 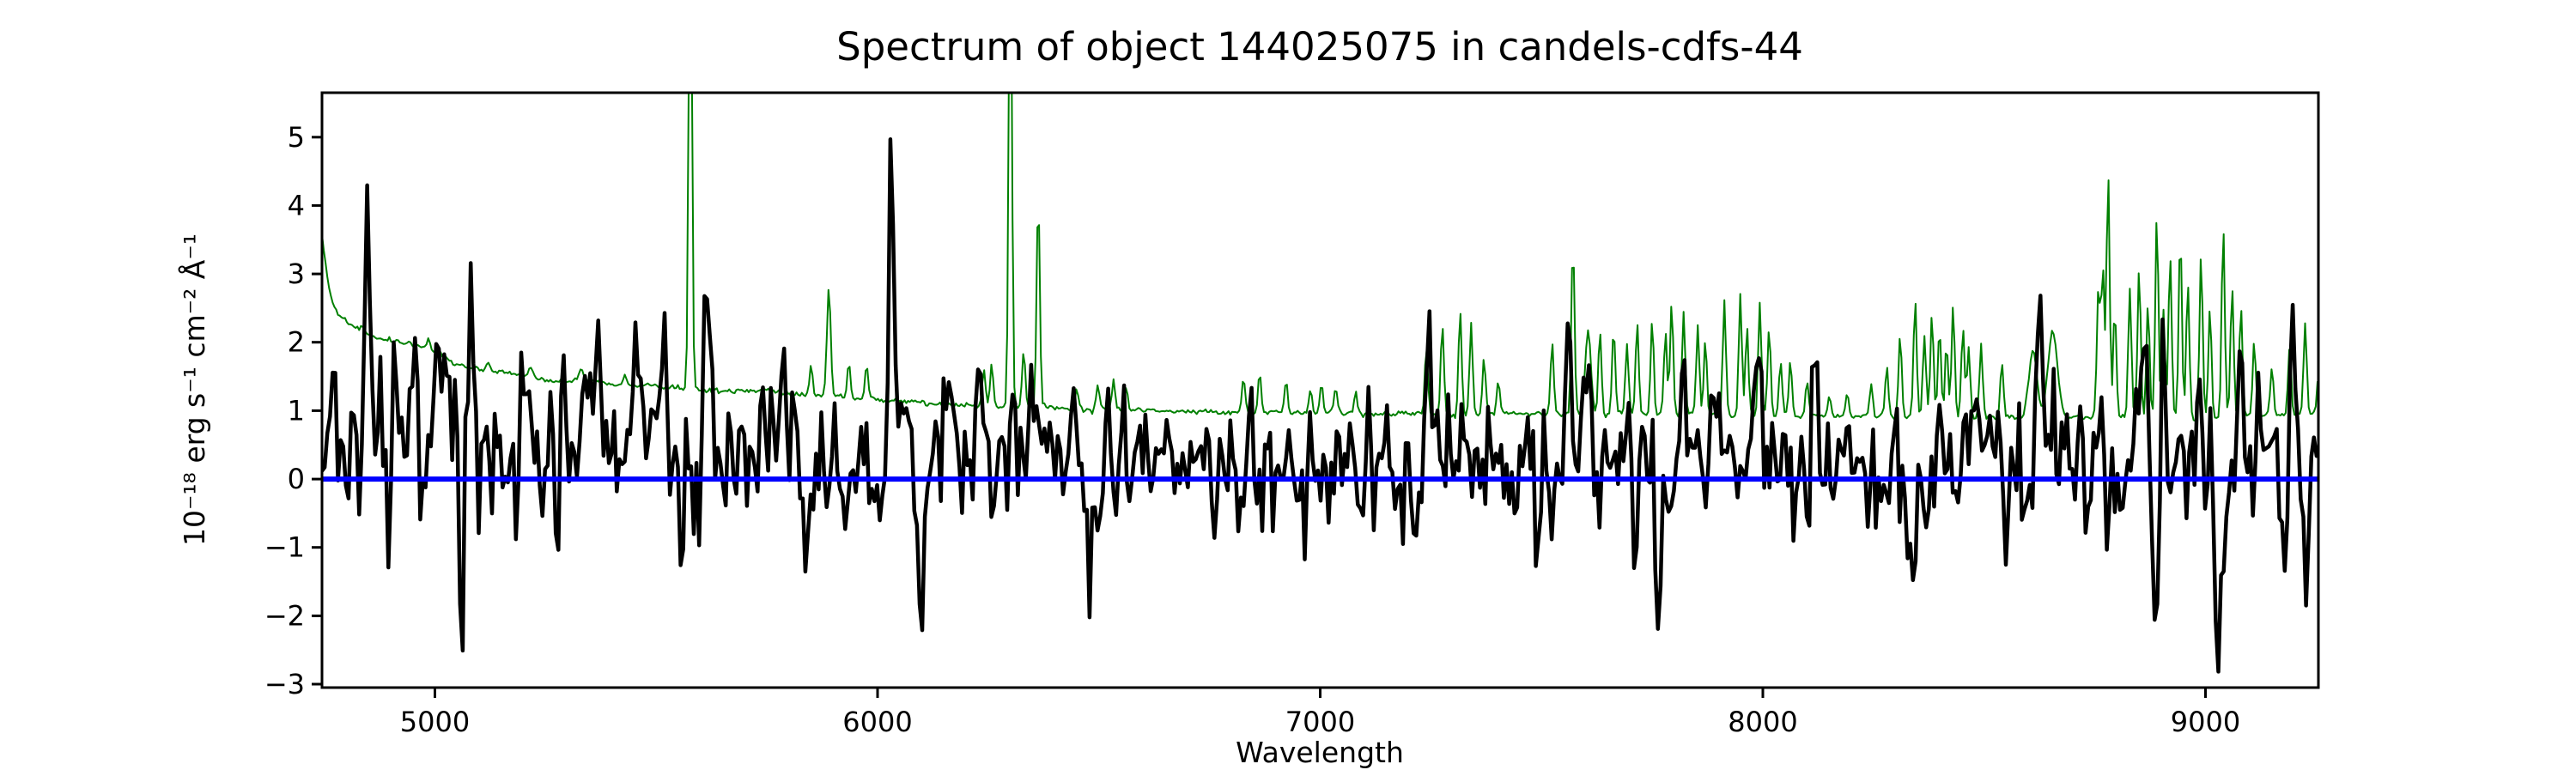 I want to click on y-tick-label: 2, so click(x=296, y=343).